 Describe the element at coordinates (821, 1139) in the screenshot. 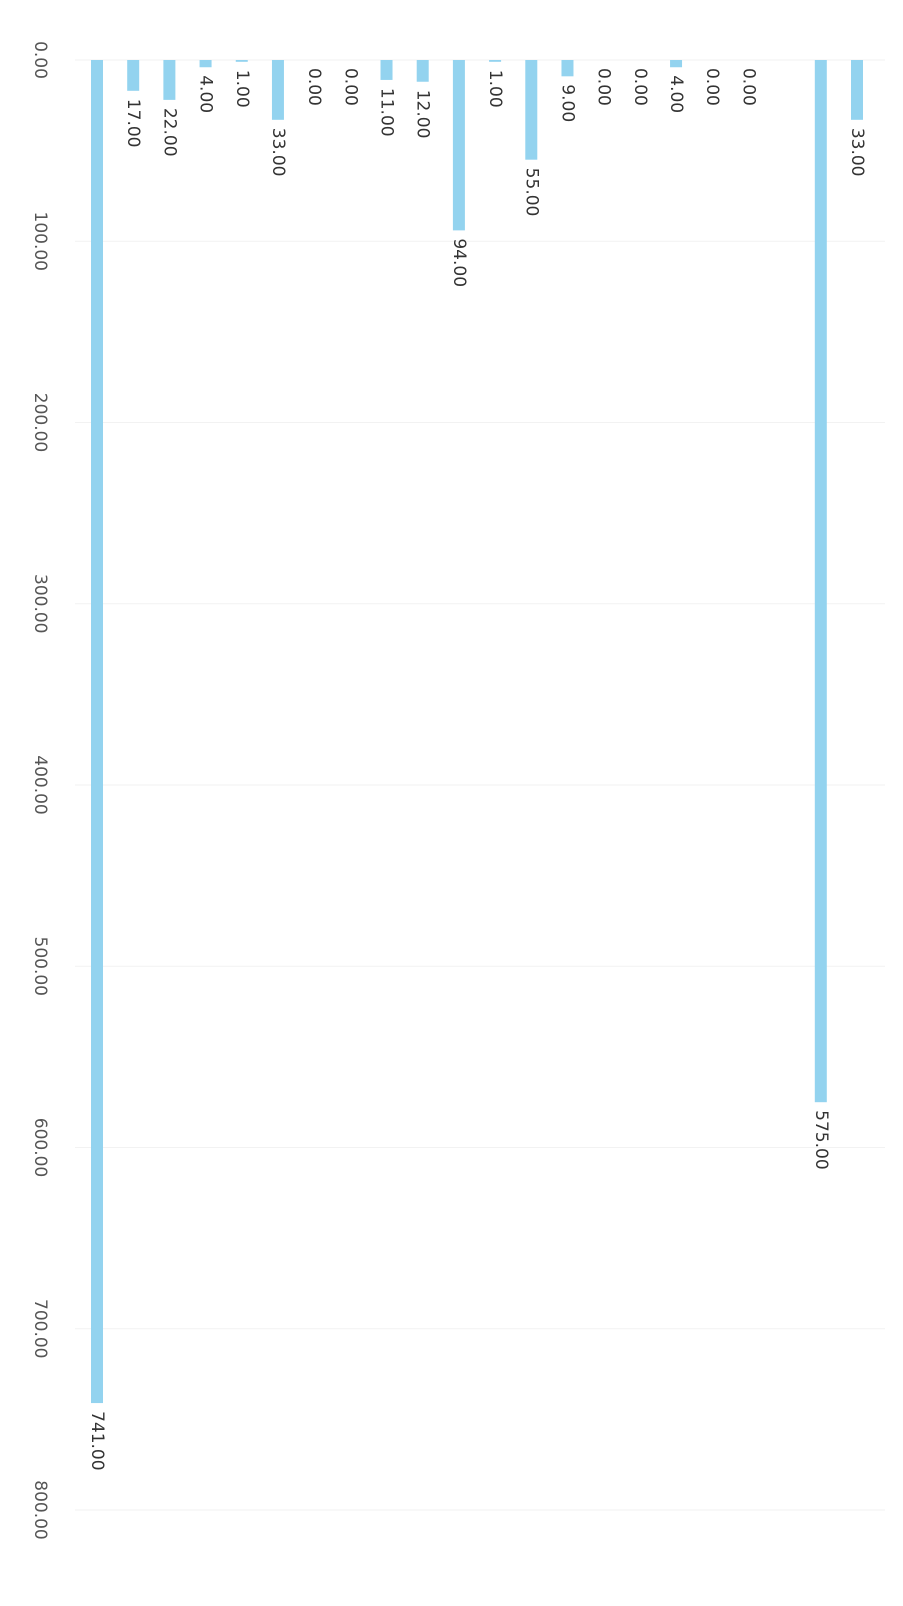

I see `value-label: 575.00` at that location.